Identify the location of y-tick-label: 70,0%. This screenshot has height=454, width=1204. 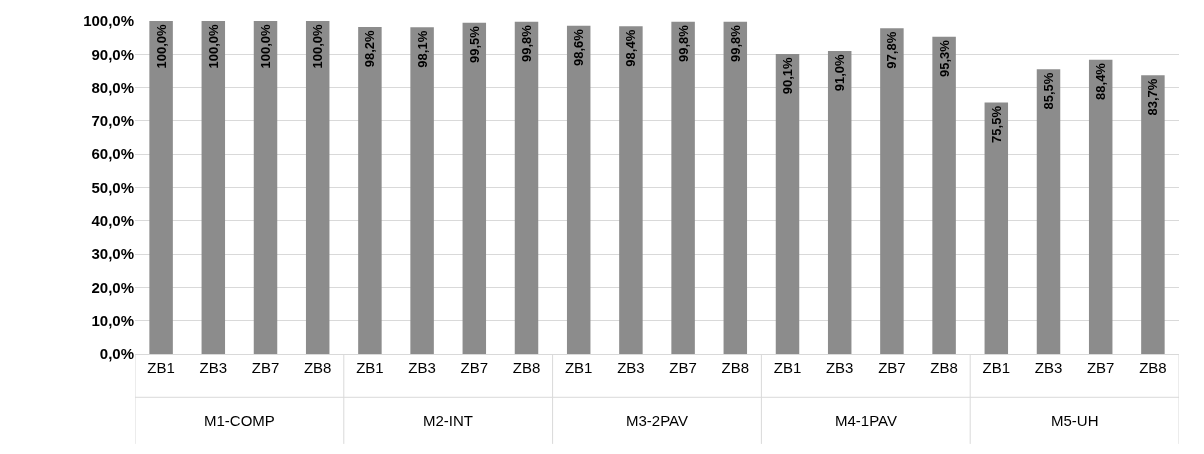
(112, 121).